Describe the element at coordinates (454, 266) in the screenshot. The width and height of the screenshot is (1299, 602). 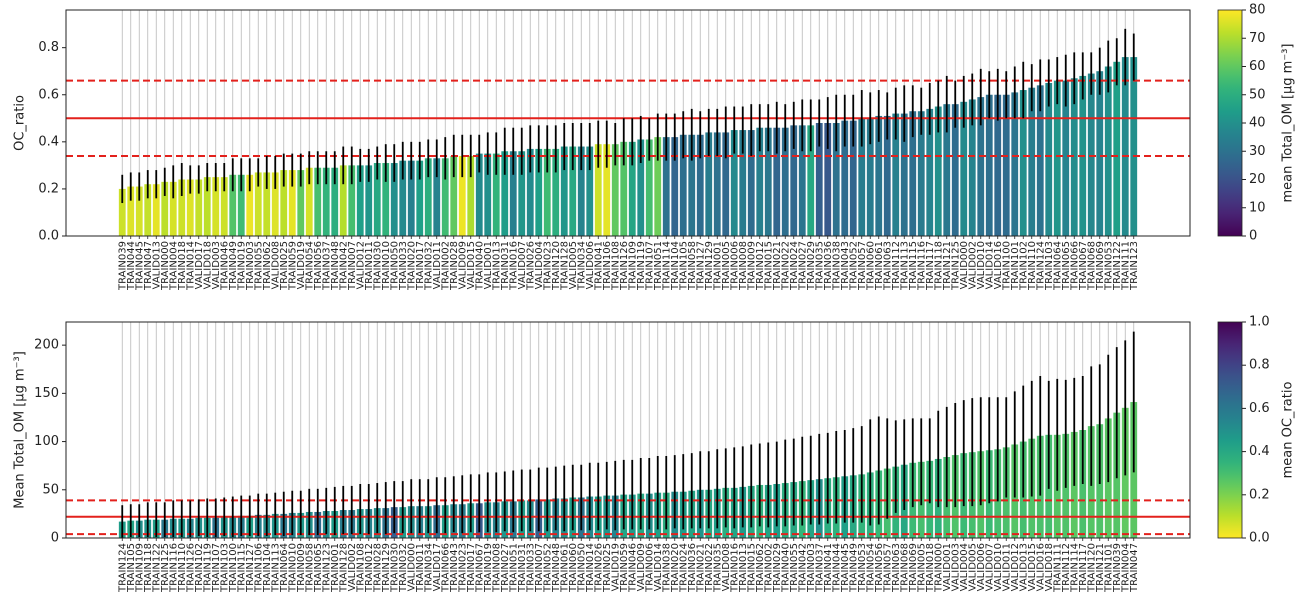
I see `x-tick-label: TRAIN028` at that location.